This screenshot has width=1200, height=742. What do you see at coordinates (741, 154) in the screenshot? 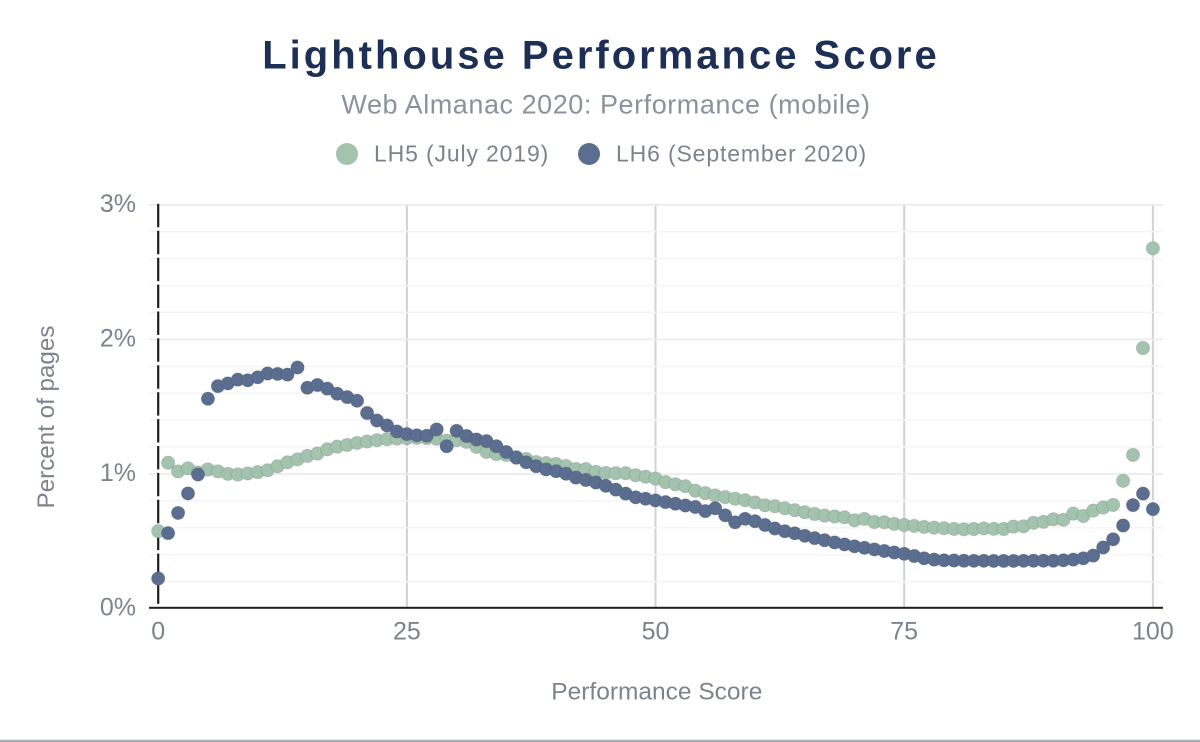
I see `svg-text: LH6 (September 2020)` at bounding box center [741, 154].